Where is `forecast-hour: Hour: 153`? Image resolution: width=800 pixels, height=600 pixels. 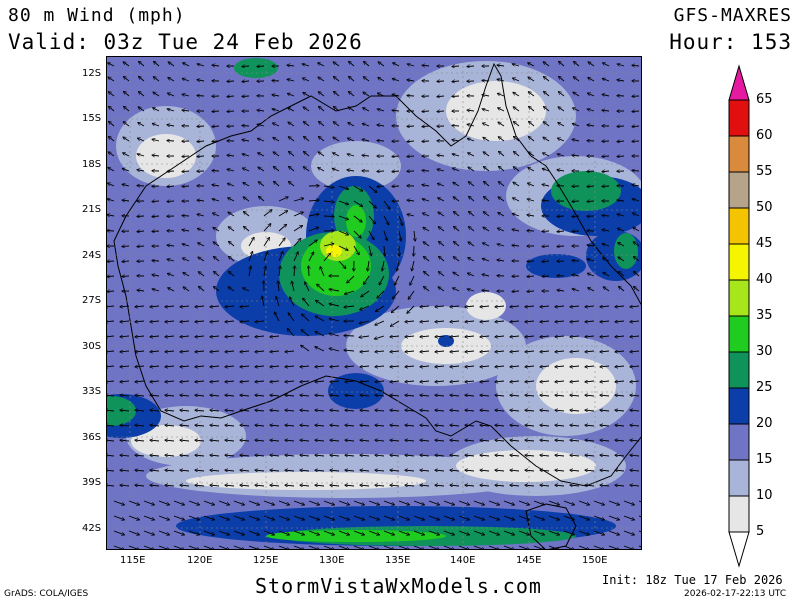
forecast-hour: Hour: 153 is located at coordinates (730, 42).